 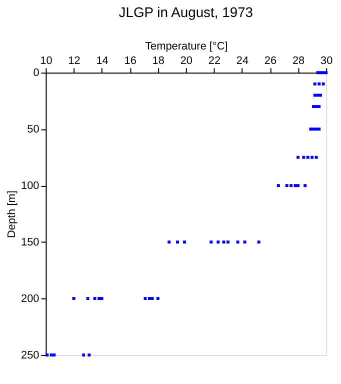 What do you see at coordinates (12, 214) in the screenshot?
I see `y-axis-title: Depth [m]` at bounding box center [12, 214].